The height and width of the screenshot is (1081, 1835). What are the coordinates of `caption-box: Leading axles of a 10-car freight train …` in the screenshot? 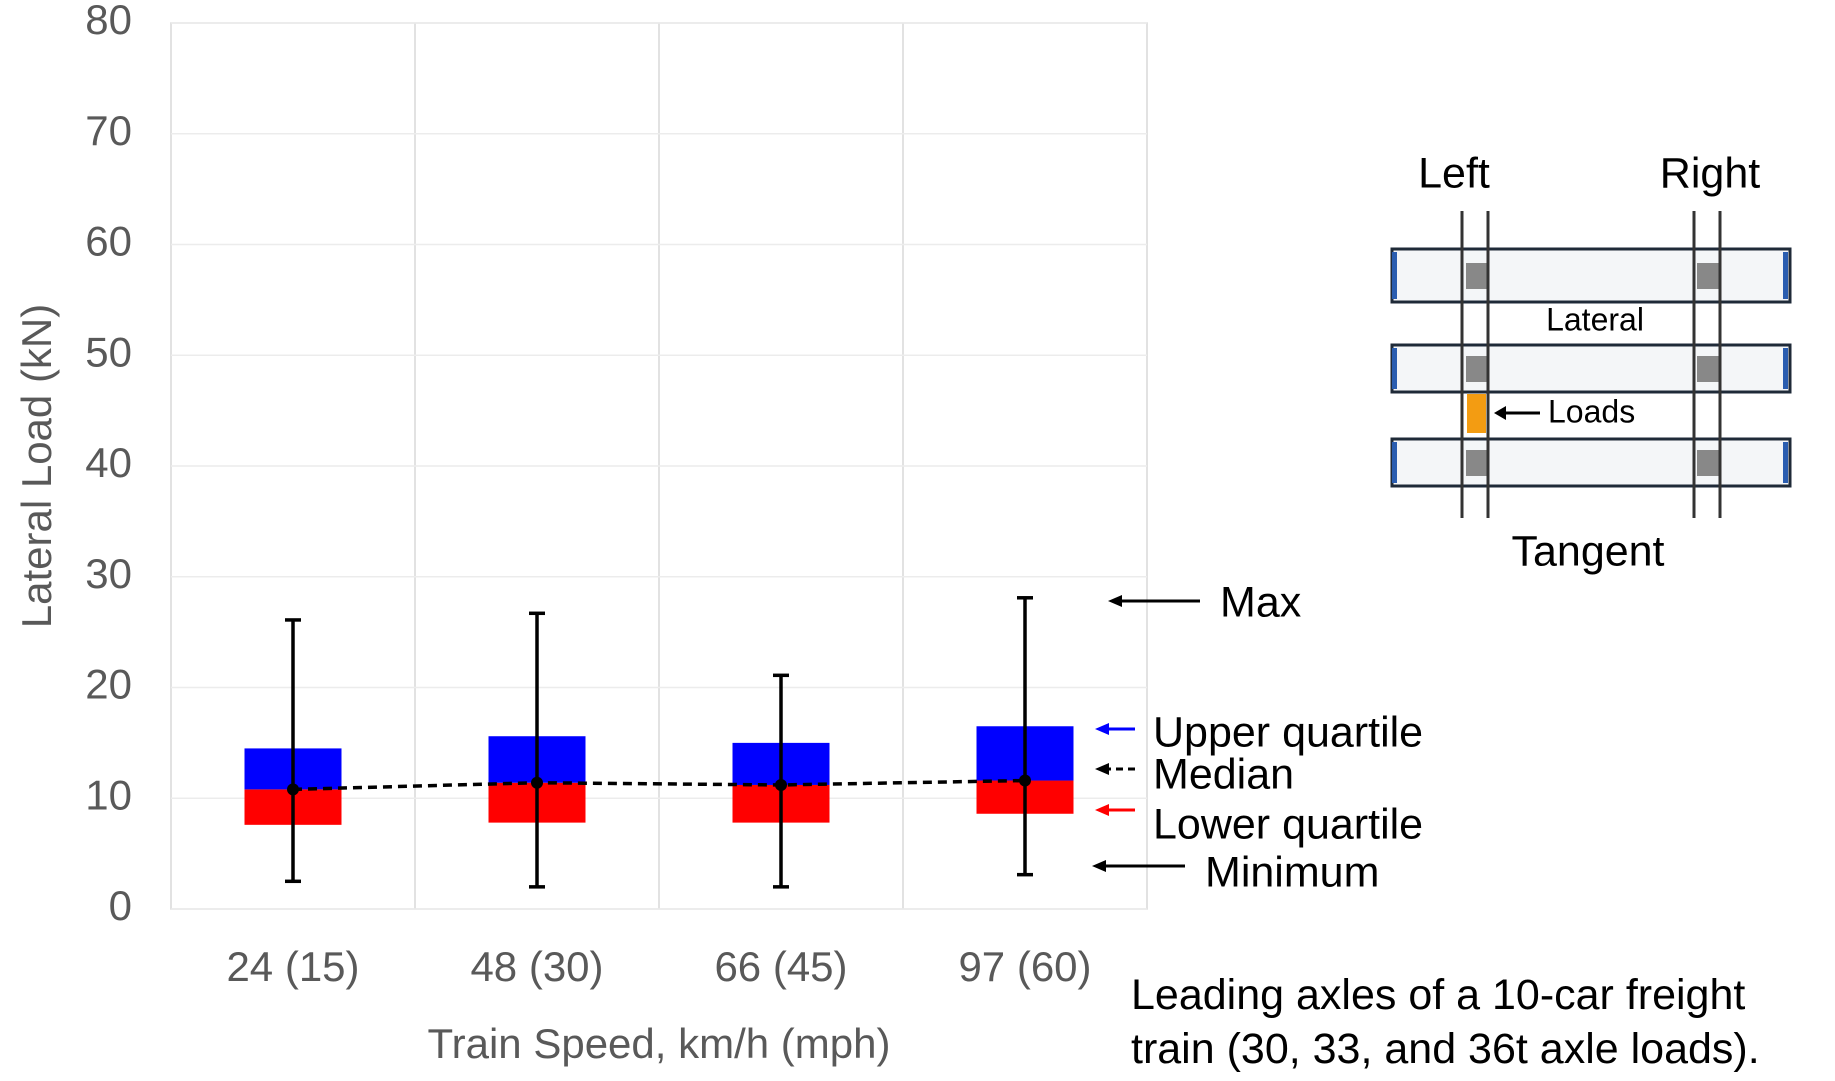 It's located at (1445, 1022).